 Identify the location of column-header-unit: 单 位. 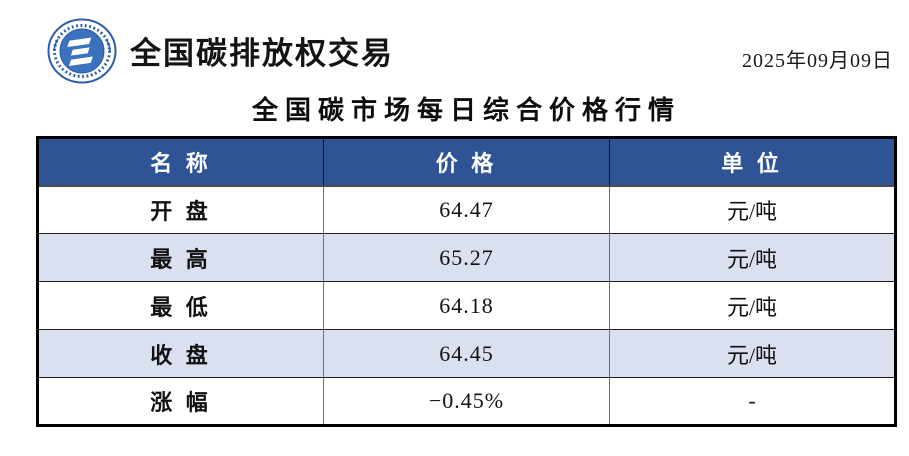
(752, 162).